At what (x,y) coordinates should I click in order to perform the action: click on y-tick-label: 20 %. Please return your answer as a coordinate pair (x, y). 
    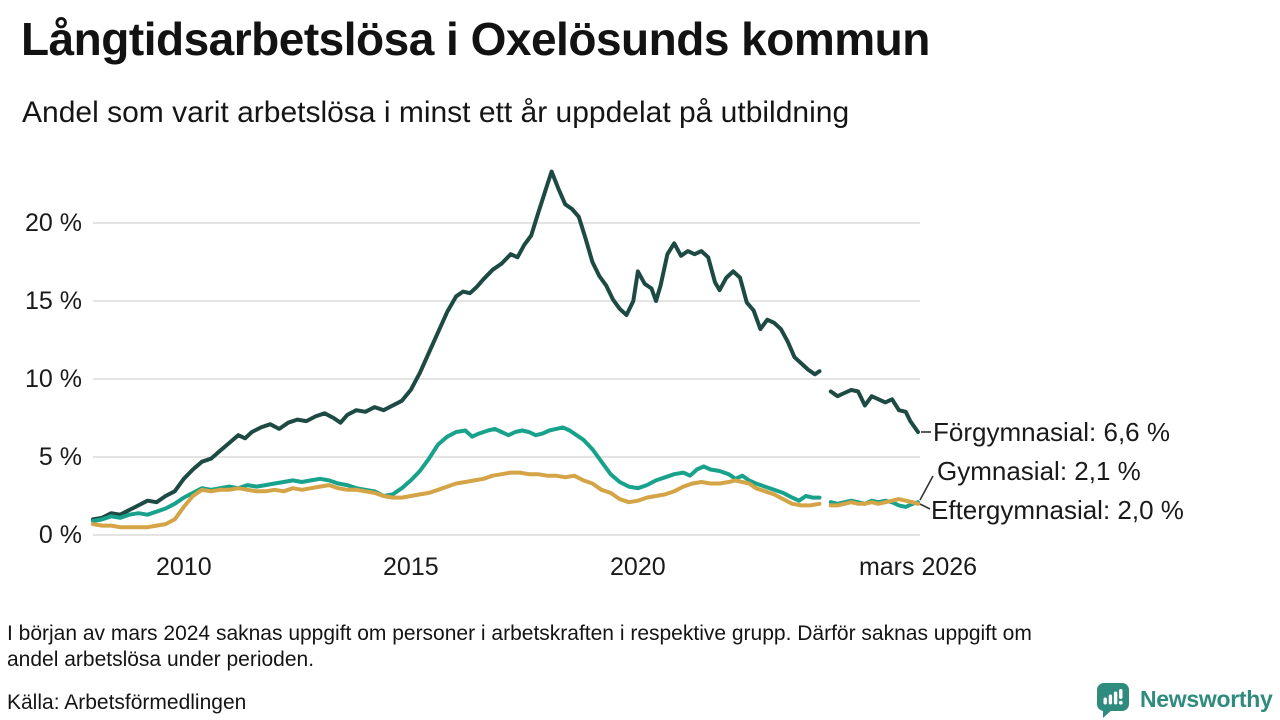
    Looking at the image, I should click on (53, 223).